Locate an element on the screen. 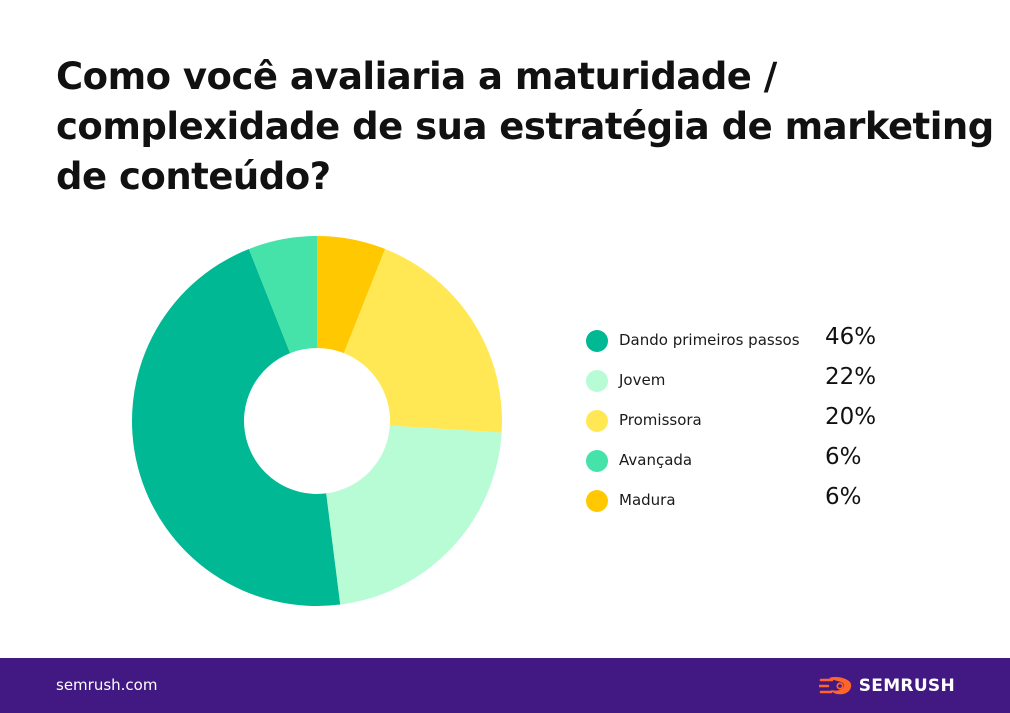 This screenshot has height=713, width=1010. brand-logo: SEMRUSH is located at coordinates (886, 686).